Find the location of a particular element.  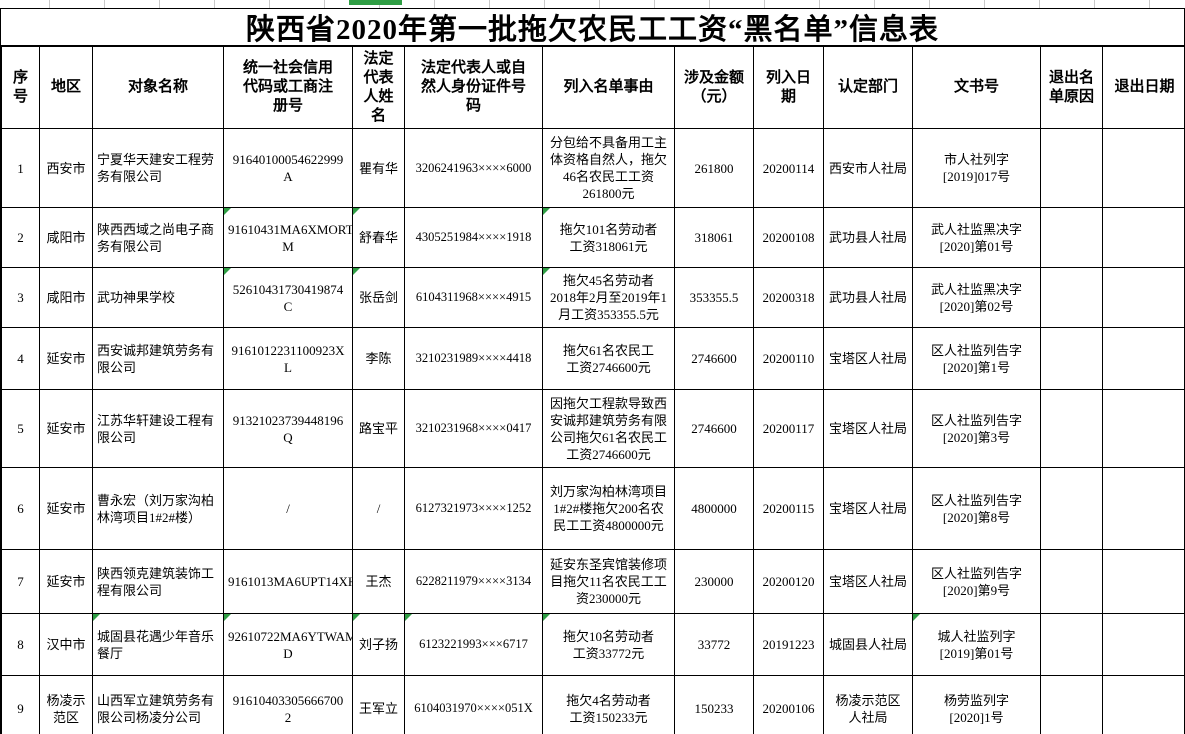

cell-id-number: 3210231989××××4418 is located at coordinates (473, 358).